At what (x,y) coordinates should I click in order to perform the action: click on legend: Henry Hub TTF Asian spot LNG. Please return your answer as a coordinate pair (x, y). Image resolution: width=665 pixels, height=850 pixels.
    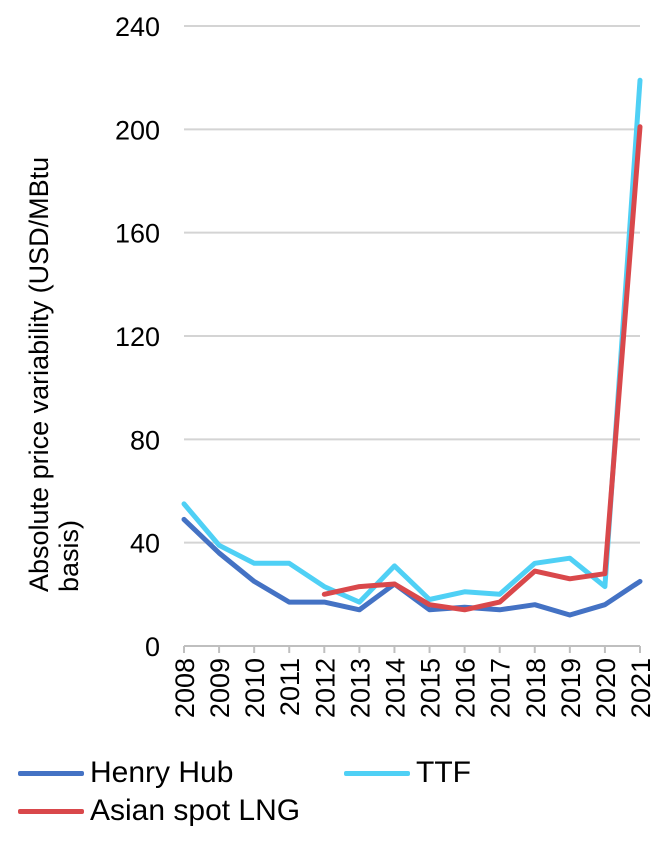
    Looking at the image, I should click on (338, 801).